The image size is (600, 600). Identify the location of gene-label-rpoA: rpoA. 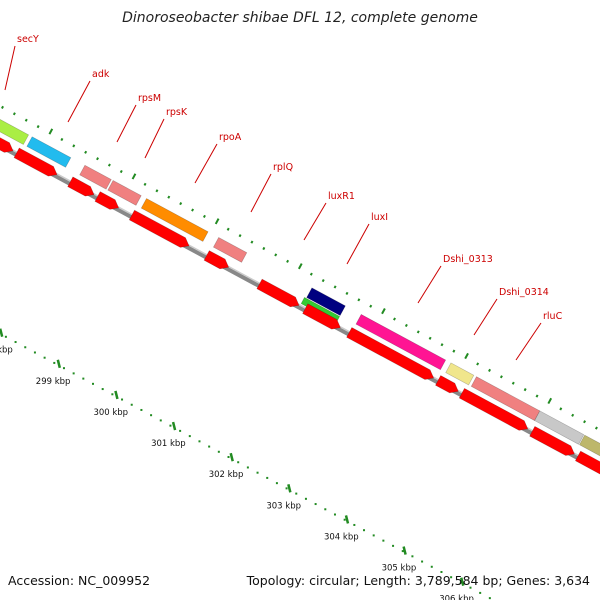
(230, 137).